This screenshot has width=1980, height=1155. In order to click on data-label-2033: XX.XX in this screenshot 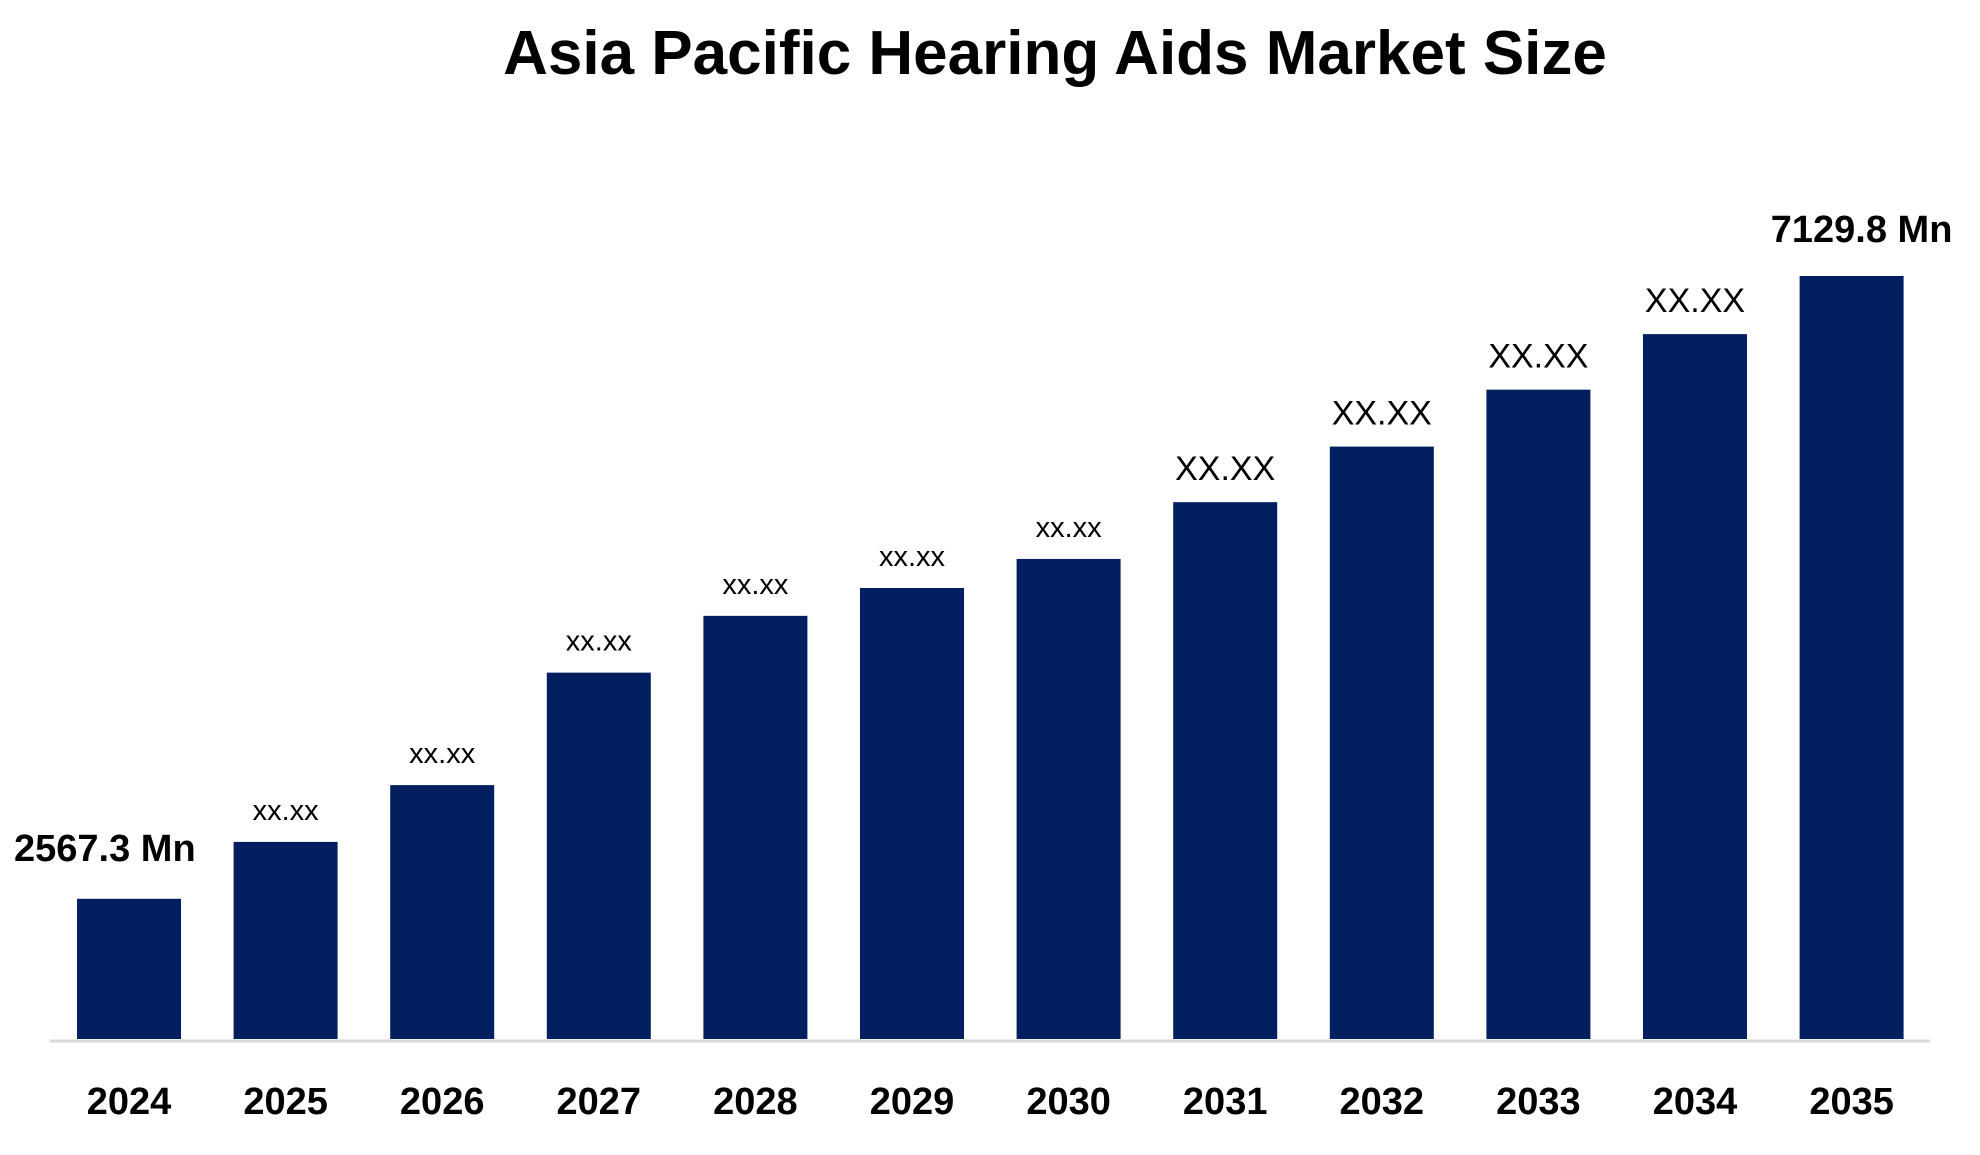, I will do `click(1538, 357)`.